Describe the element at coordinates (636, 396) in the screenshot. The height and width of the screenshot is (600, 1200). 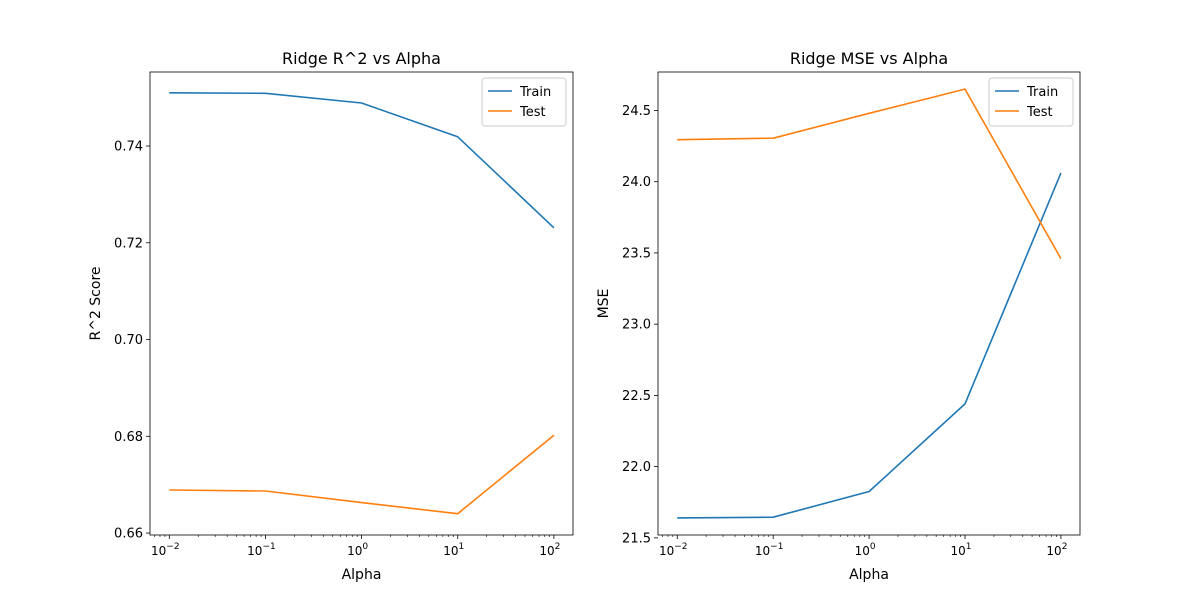
I see `y-tick-label: 22.5` at that location.